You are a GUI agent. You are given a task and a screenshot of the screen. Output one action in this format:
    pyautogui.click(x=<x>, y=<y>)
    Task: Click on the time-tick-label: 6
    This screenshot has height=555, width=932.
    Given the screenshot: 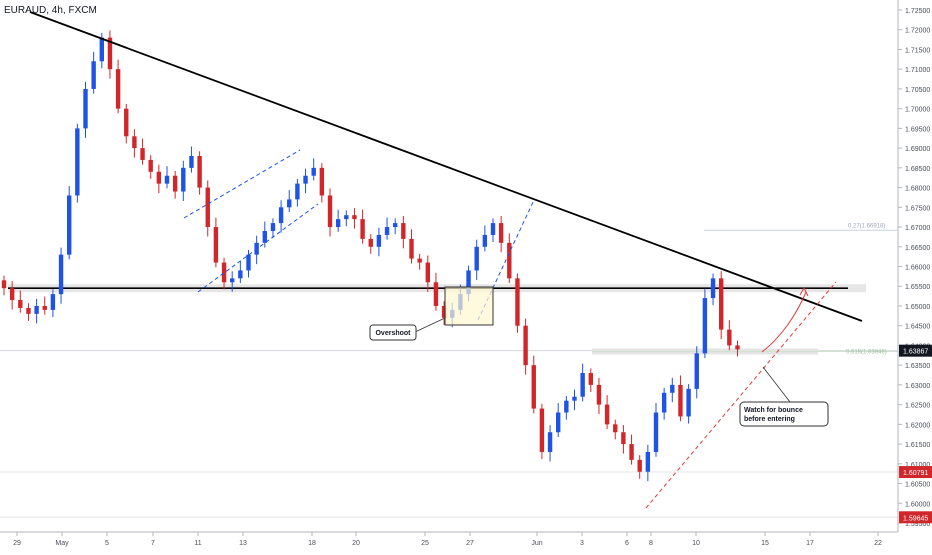 What is the action you would take?
    pyautogui.click(x=627, y=543)
    